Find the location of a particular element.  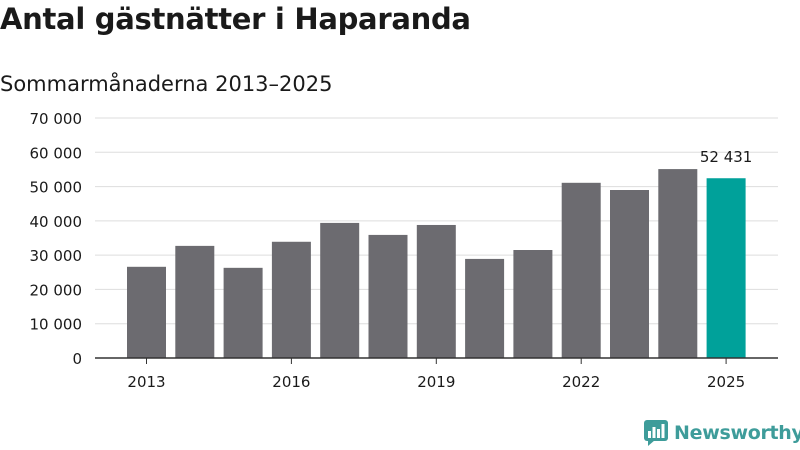

bar-2022 is located at coordinates (581, 270).